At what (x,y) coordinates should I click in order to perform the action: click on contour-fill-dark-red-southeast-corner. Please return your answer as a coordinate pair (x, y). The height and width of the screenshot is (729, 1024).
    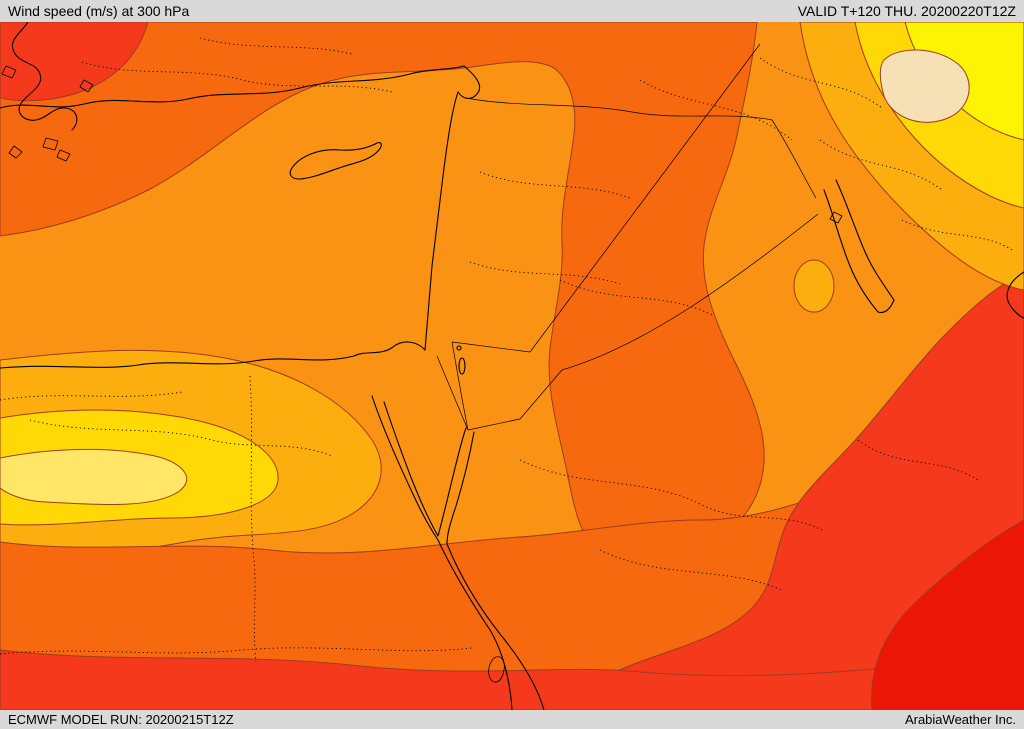
    Looking at the image, I should click on (947, 614).